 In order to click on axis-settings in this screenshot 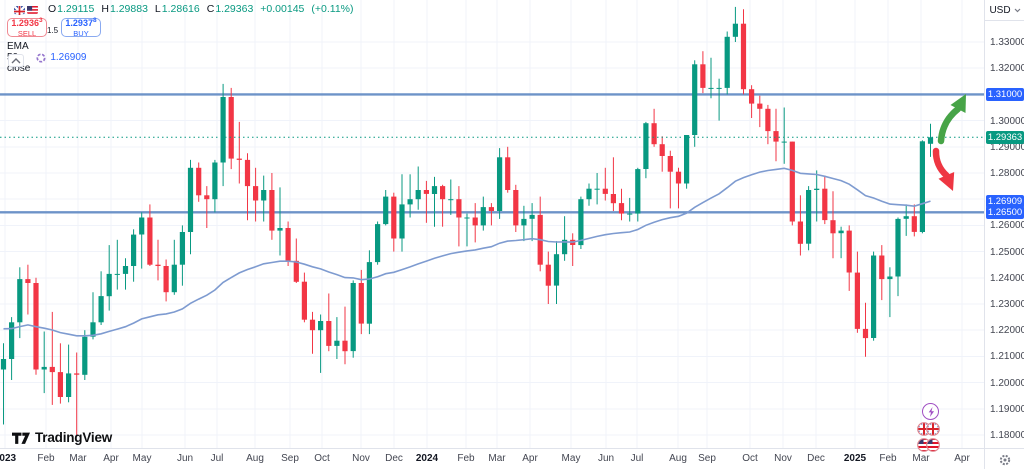, I will do `click(1004, 458)`.